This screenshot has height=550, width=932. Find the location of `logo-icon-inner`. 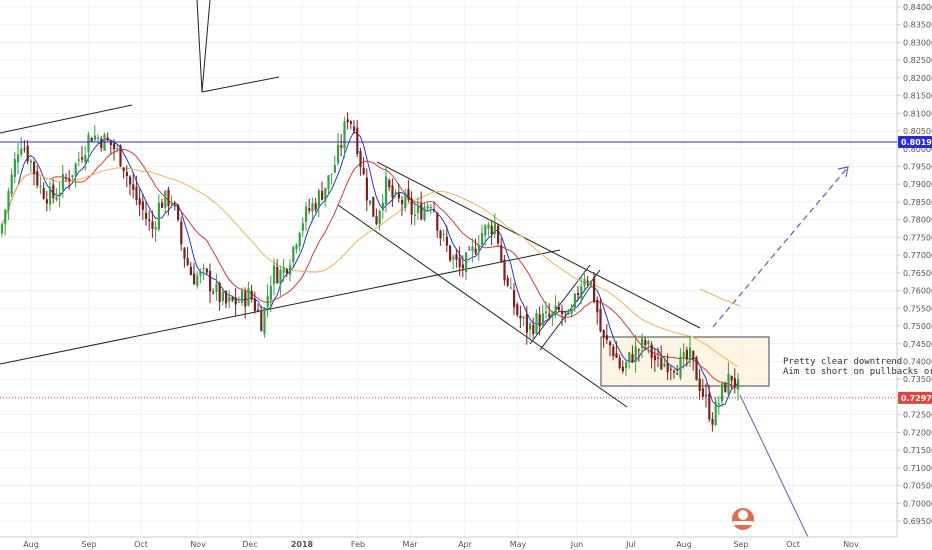

logo-icon-inner is located at coordinates (743, 515).